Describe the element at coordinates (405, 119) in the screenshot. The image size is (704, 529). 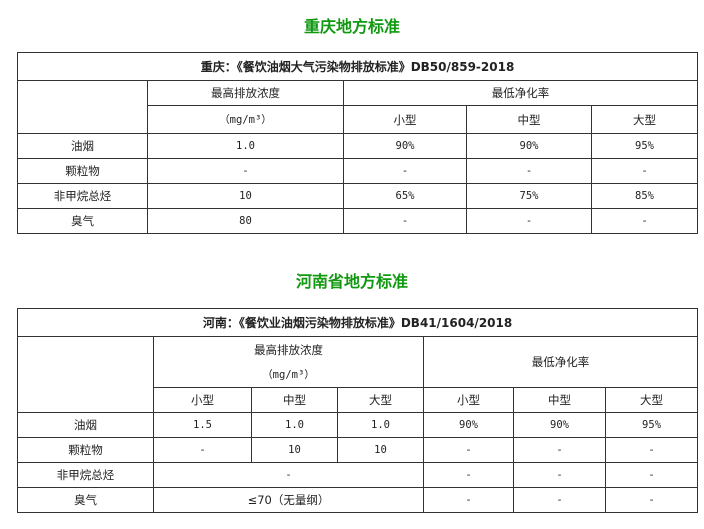
I see `col-small: 小型` at that location.